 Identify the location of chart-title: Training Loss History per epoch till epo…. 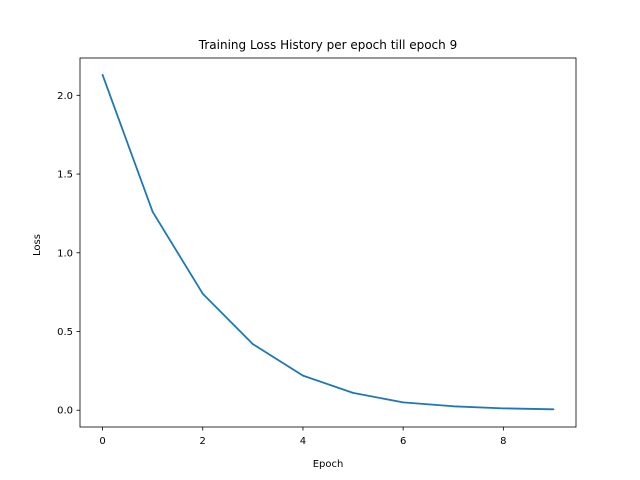
(327, 45).